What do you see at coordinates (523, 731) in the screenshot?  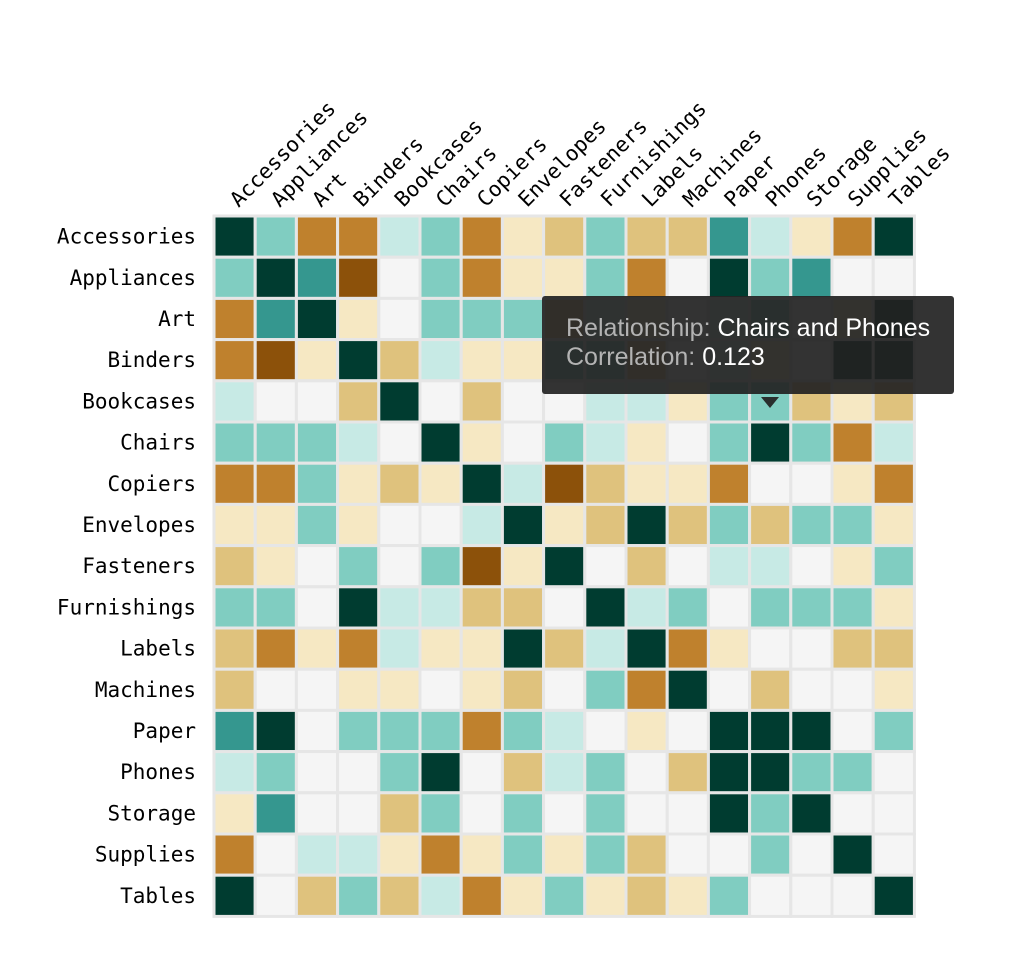 I see `heatmap-cell-paper-envelopes` at bounding box center [523, 731].